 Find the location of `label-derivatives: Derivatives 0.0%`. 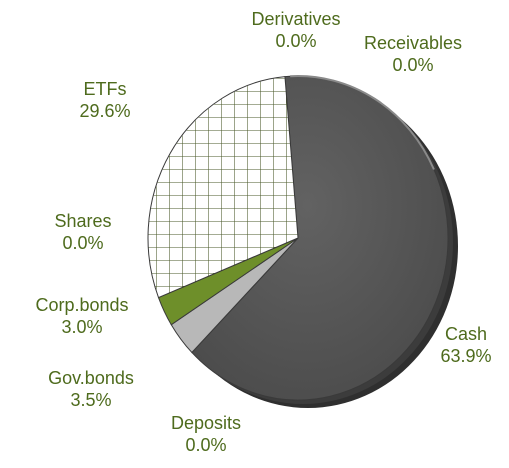

label-derivatives: Derivatives 0.0% is located at coordinates (295, 30).